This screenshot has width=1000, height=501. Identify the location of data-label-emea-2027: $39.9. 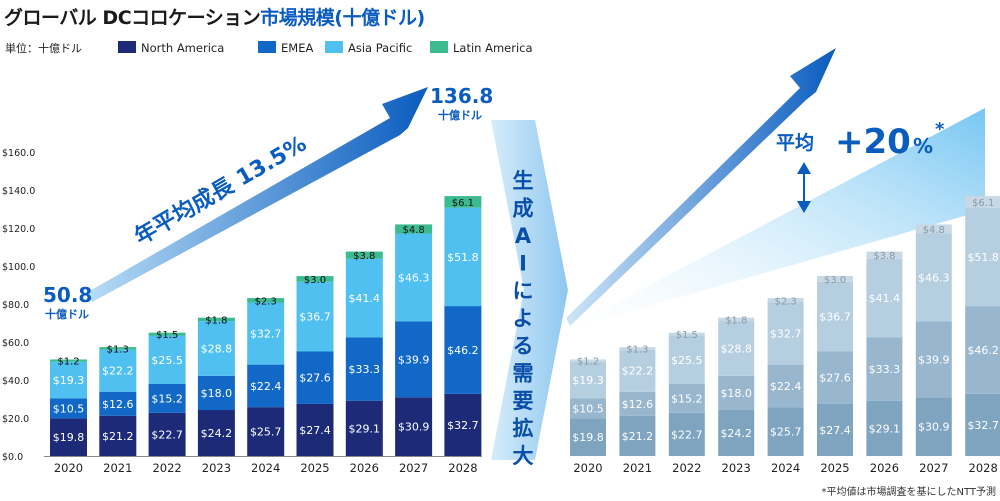
(414, 359).